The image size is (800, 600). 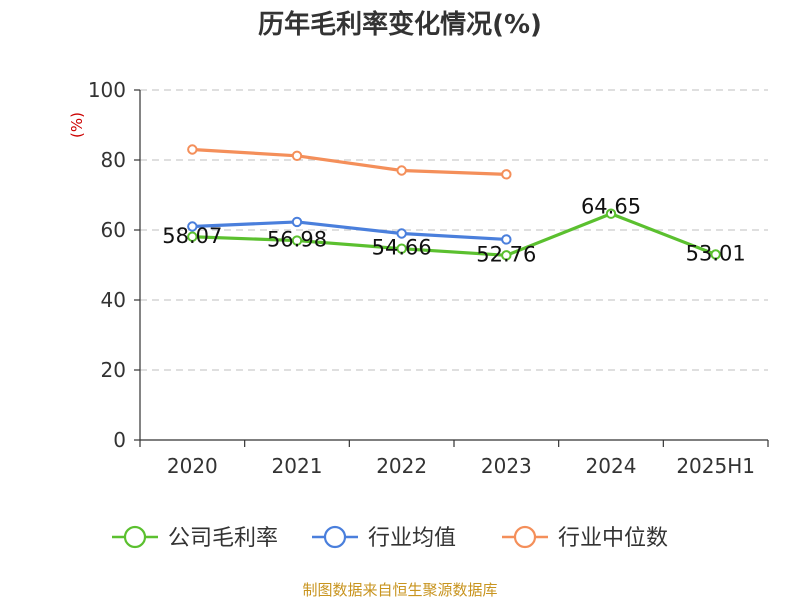 I want to click on y-tick-label-60: 60, so click(x=113, y=230).